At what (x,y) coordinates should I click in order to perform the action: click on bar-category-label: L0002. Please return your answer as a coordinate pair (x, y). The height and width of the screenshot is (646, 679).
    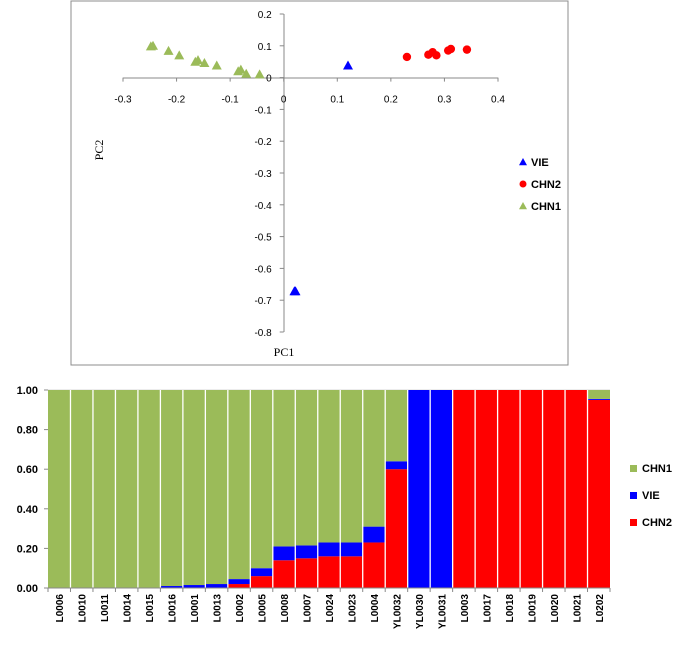
    Looking at the image, I should click on (240, 608).